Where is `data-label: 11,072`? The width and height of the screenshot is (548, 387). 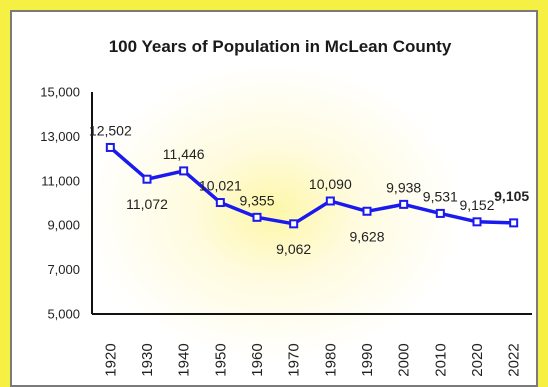
data-label: 11,072 is located at coordinates (147, 204).